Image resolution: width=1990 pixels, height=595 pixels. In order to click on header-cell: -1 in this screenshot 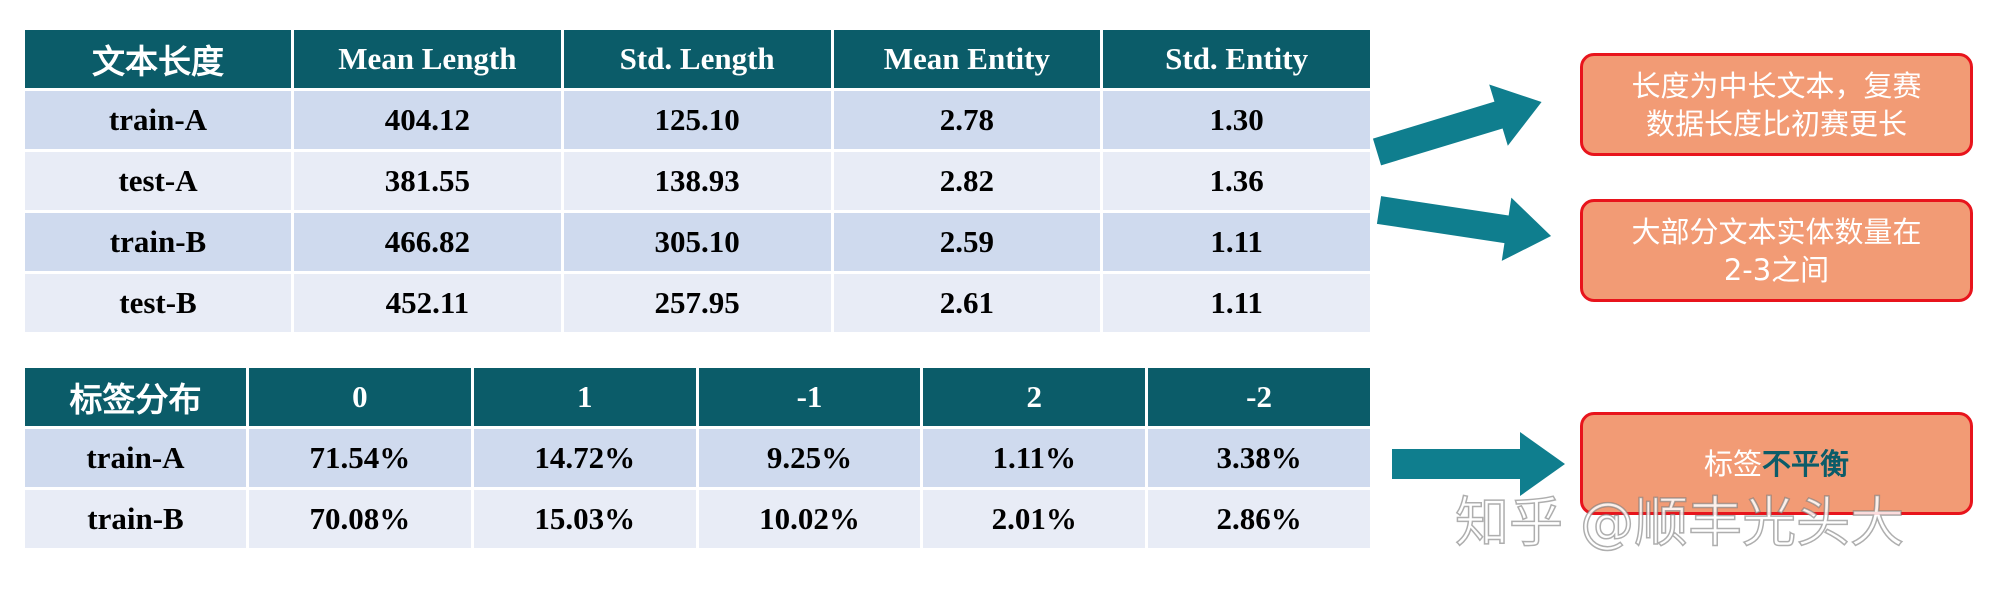, I will do `click(809, 397)`.